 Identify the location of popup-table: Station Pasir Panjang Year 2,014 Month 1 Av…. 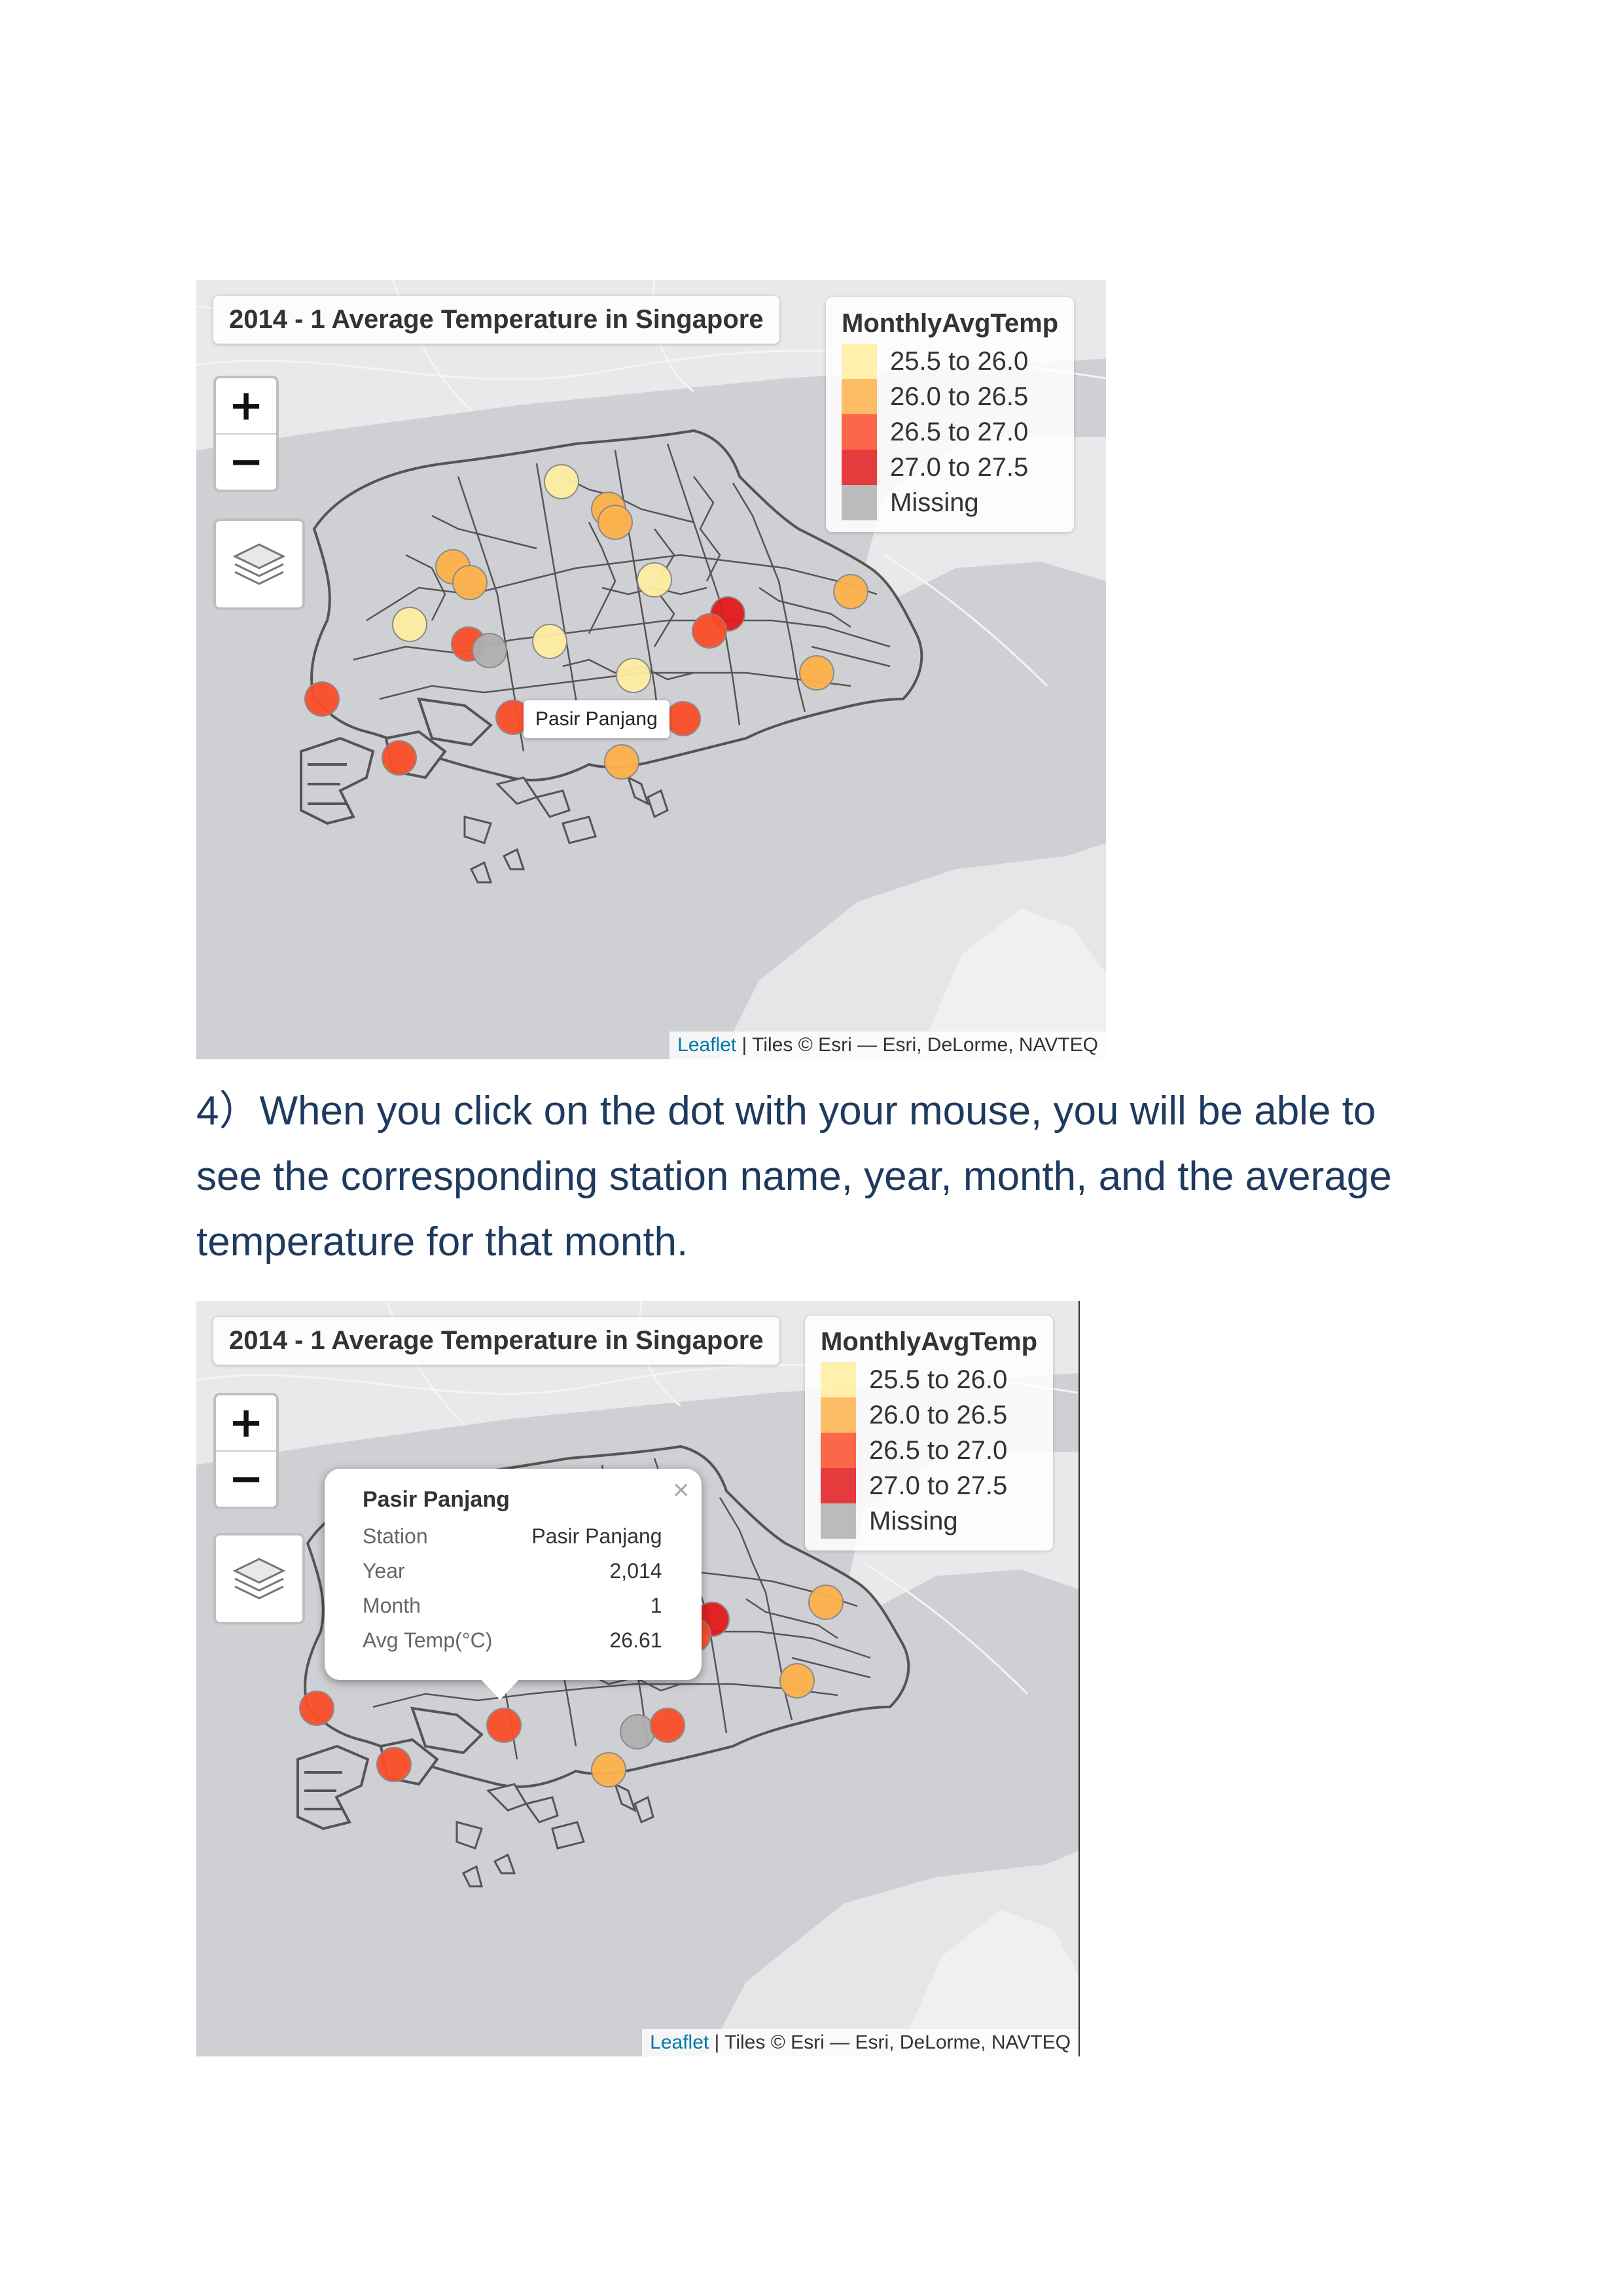
(512, 1588).